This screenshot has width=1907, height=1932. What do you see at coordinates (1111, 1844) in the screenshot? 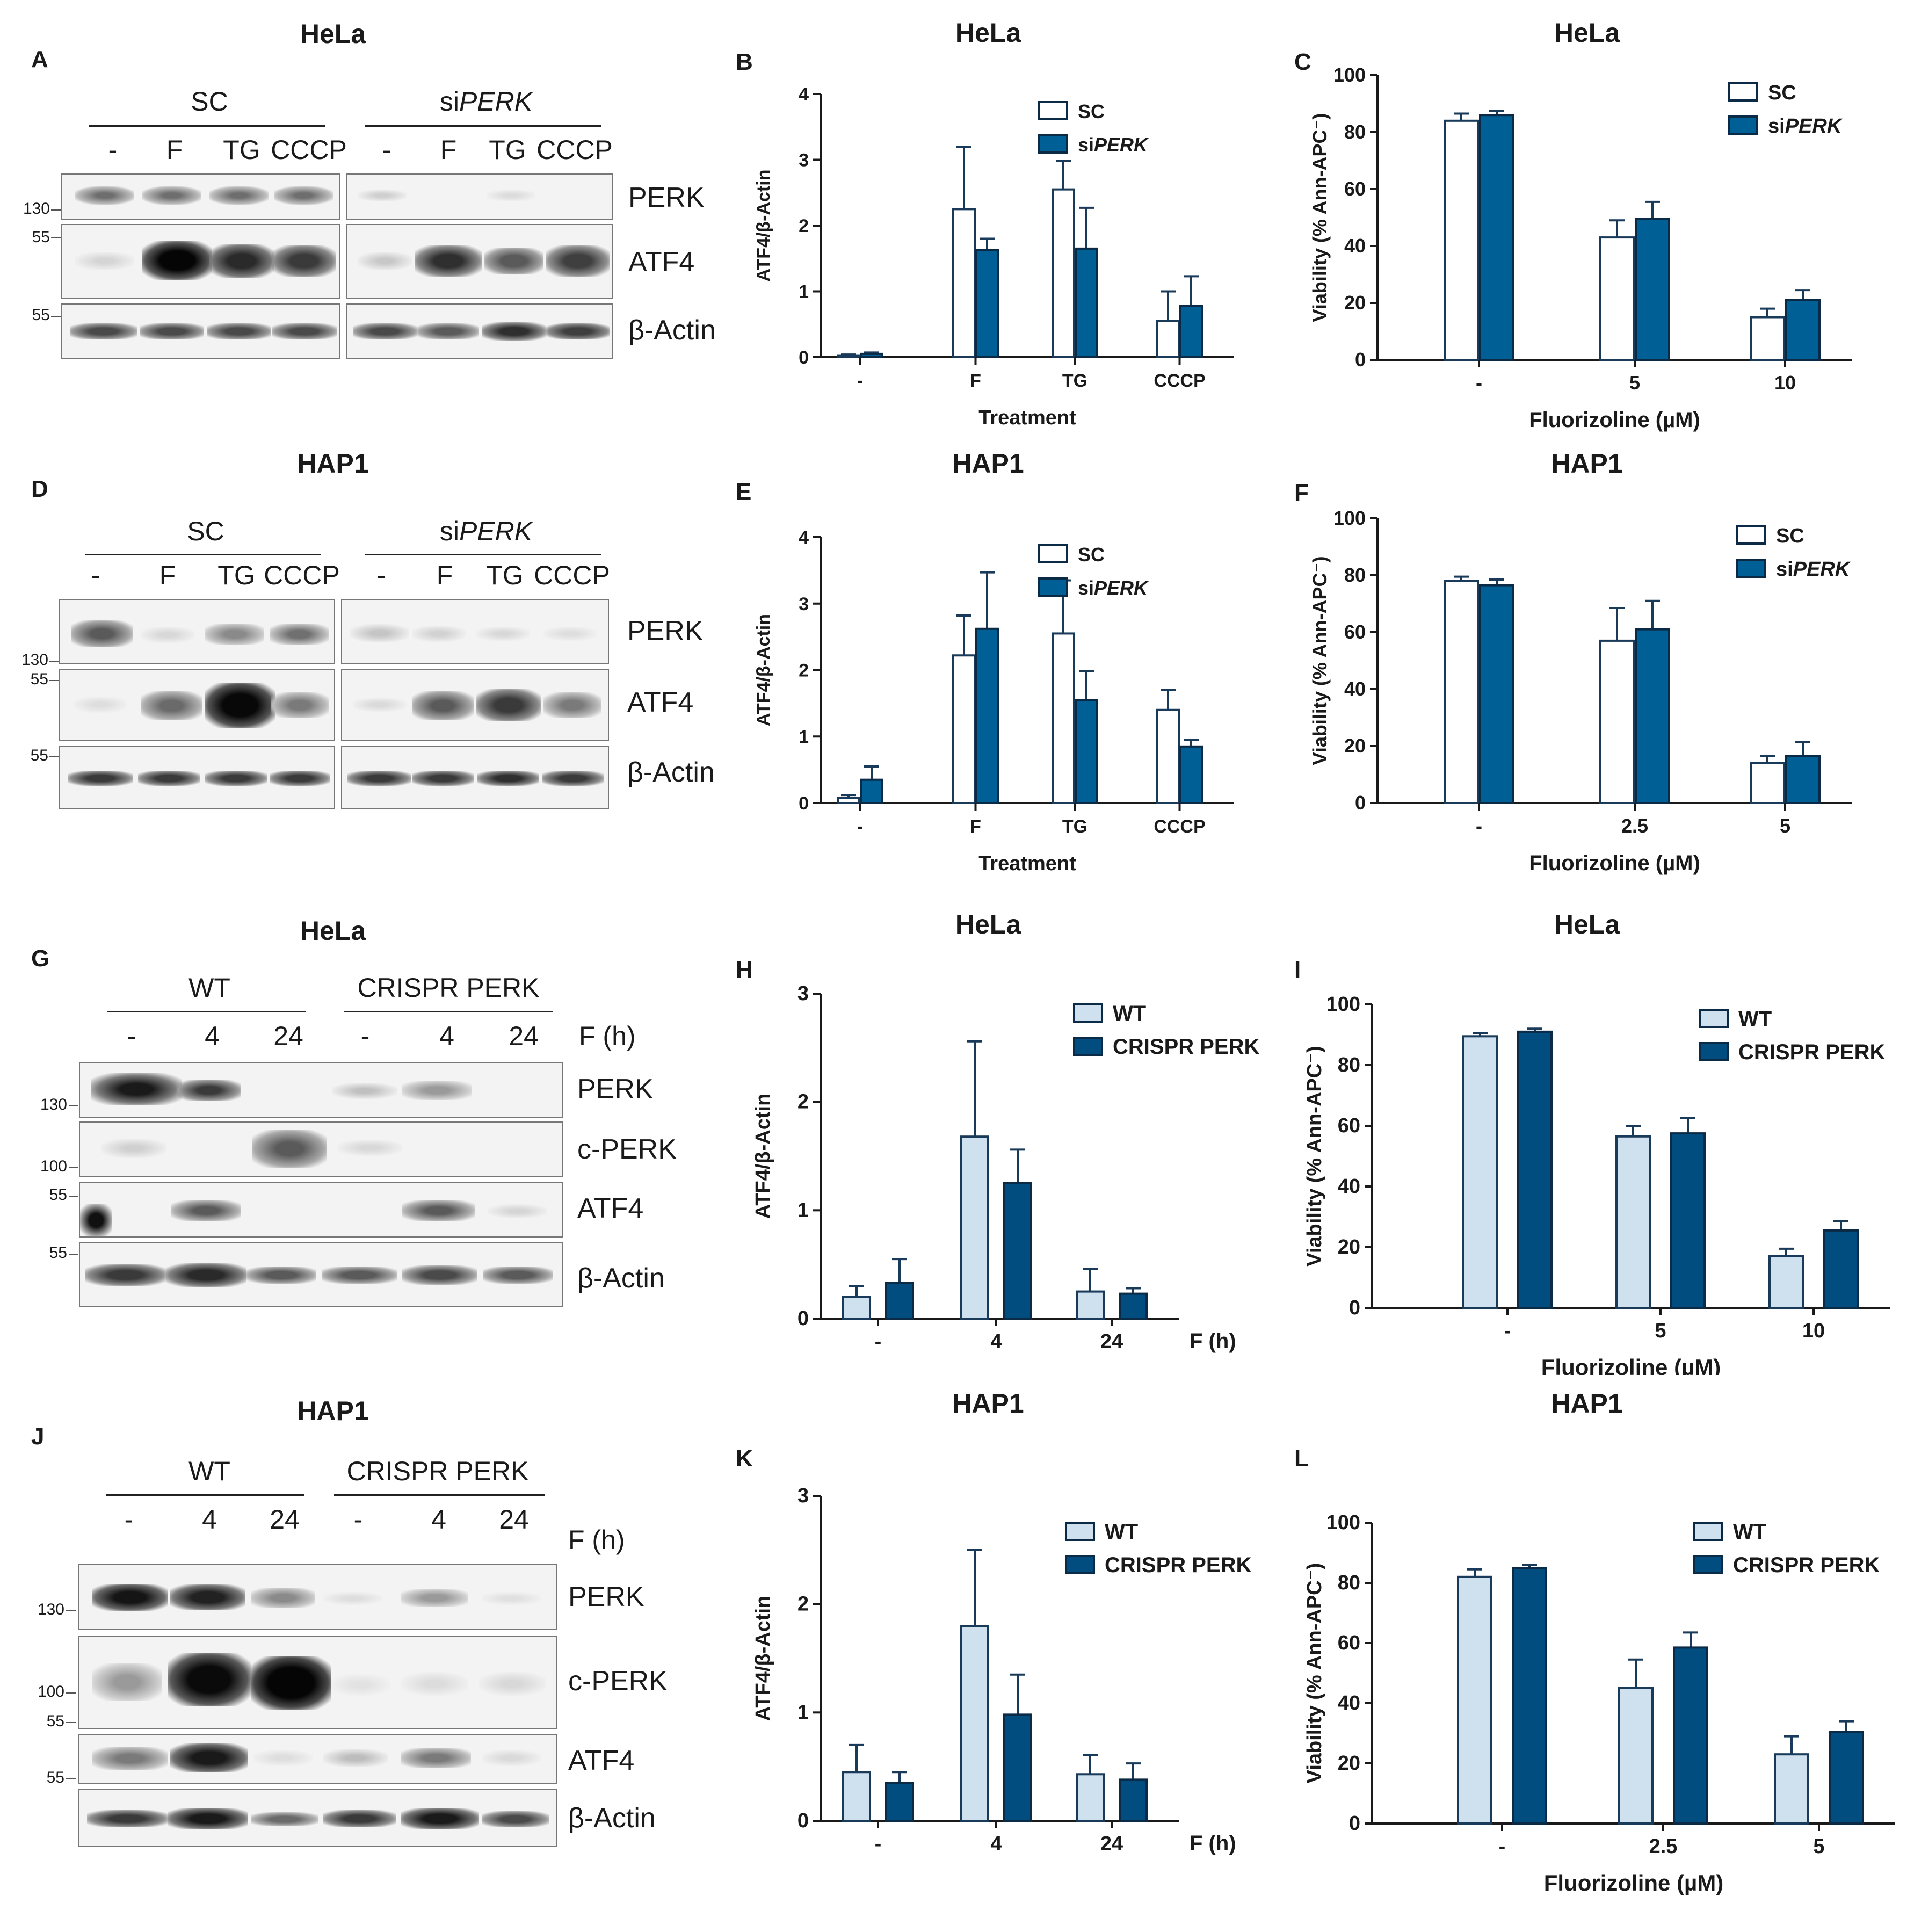
I see `x-tick-label: 24` at bounding box center [1111, 1844].